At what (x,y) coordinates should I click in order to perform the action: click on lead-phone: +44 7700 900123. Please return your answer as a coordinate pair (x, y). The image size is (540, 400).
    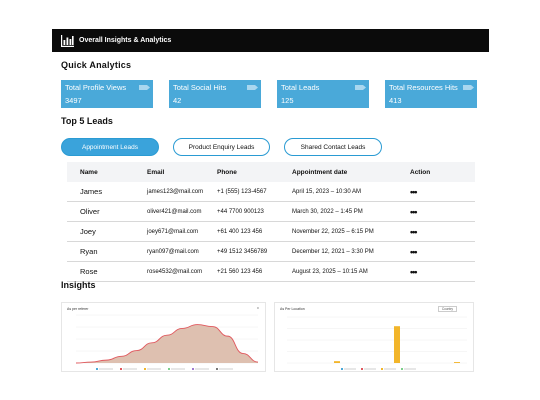
    Looking at the image, I should click on (240, 211).